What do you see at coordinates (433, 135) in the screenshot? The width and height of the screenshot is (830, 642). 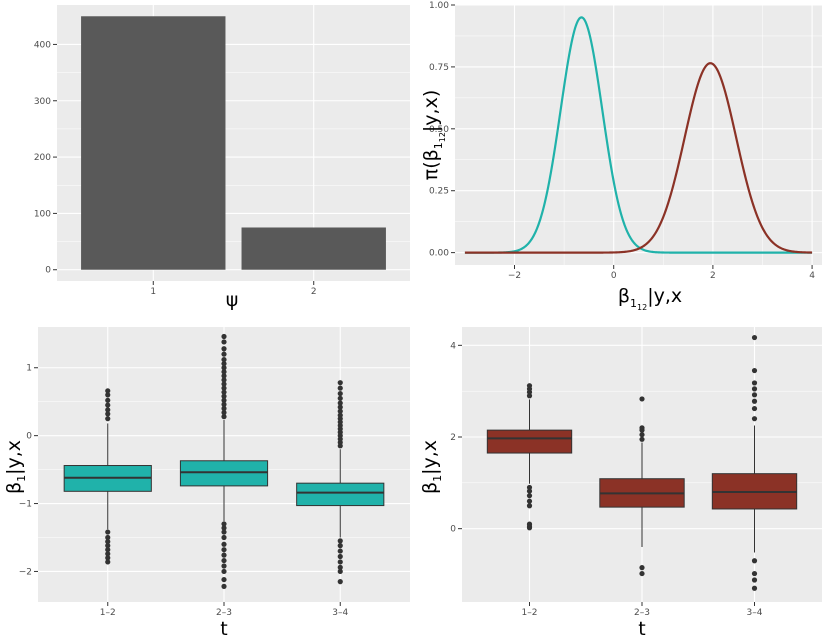 I see `density-y-axis-title: π(β112|y,x)` at bounding box center [433, 135].